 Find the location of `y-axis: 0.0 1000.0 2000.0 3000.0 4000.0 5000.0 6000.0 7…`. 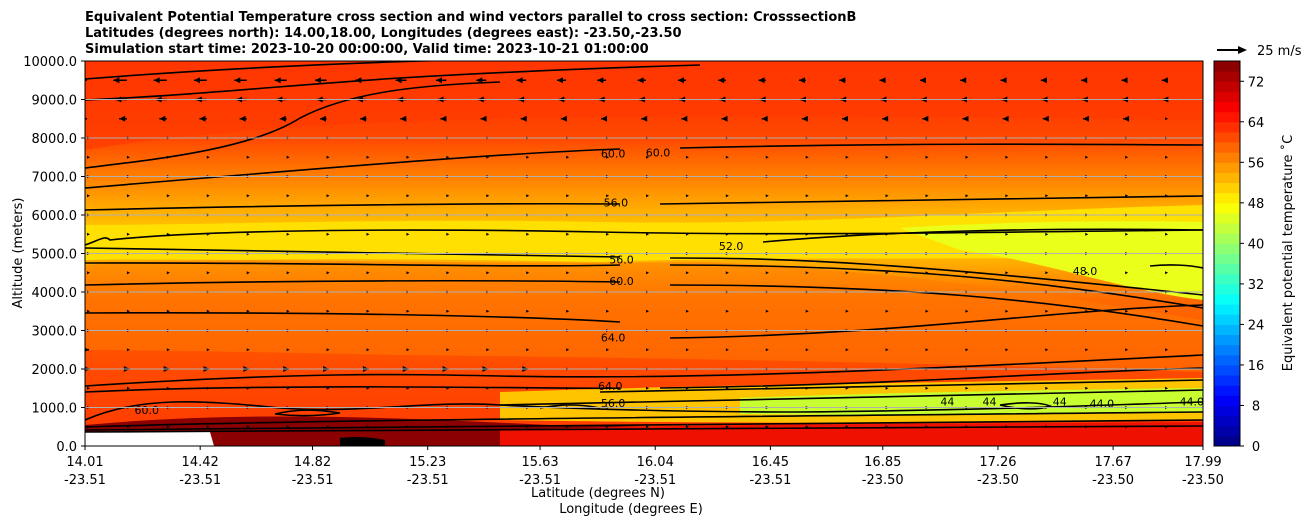

y-axis: 0.0 1000.0 2000.0 3000.0 4000.0 5000.0 6000.0 7… is located at coordinates (54, 255).